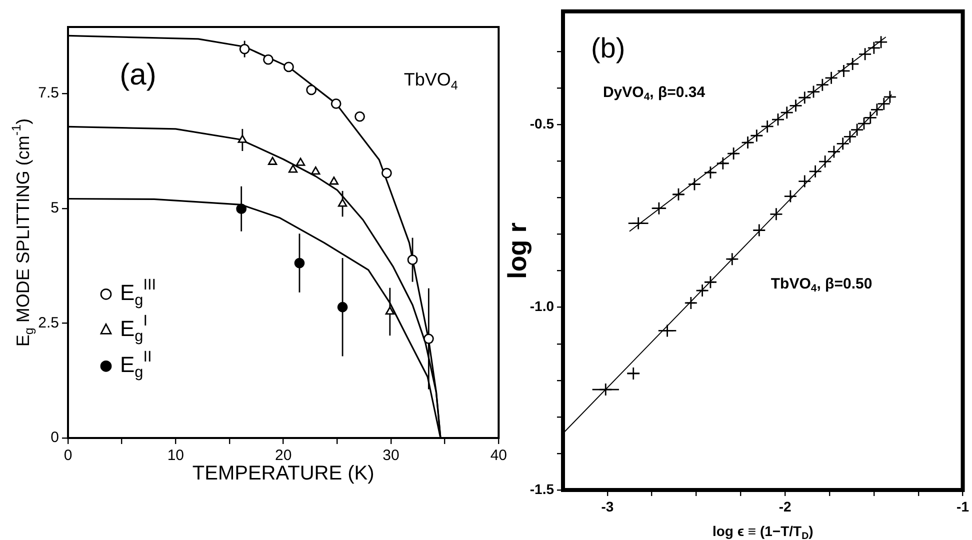 The image size is (972, 540). Describe the element at coordinates (48, 93) in the screenshot. I see `y-tick-label: 7.5` at that location.